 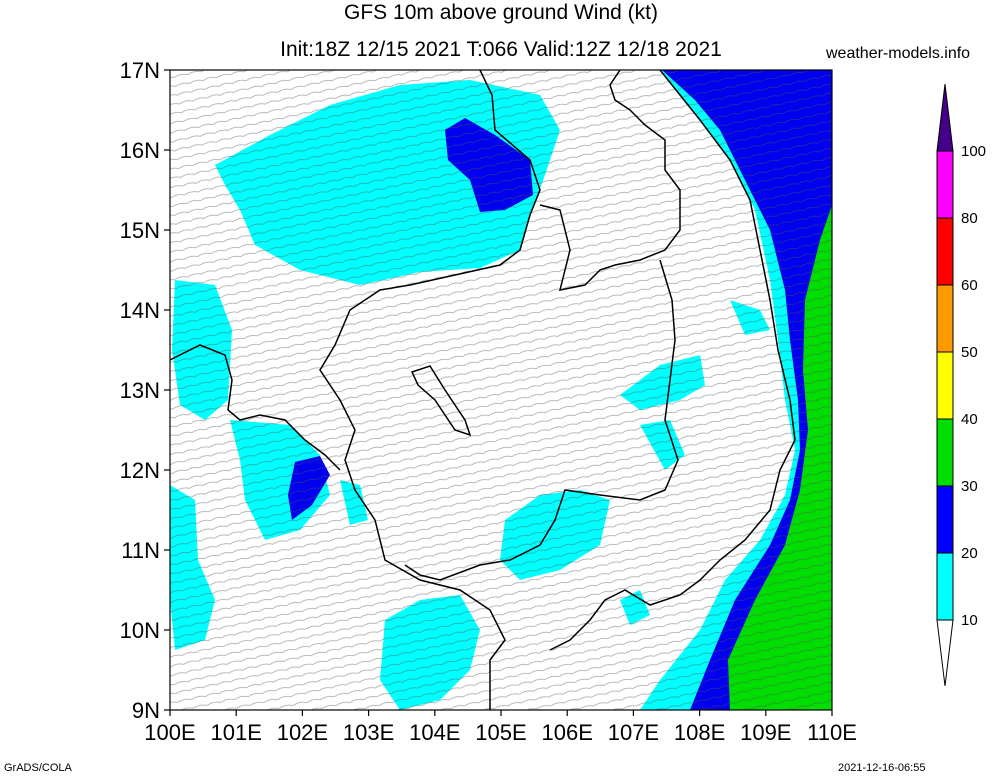 I want to click on colorbar-label: 50, so click(x=969, y=352).